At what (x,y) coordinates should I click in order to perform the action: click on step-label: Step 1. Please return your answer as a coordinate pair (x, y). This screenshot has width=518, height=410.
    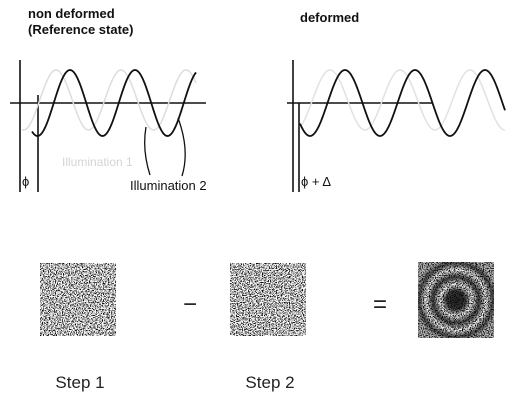
    Looking at the image, I should click on (79, 382).